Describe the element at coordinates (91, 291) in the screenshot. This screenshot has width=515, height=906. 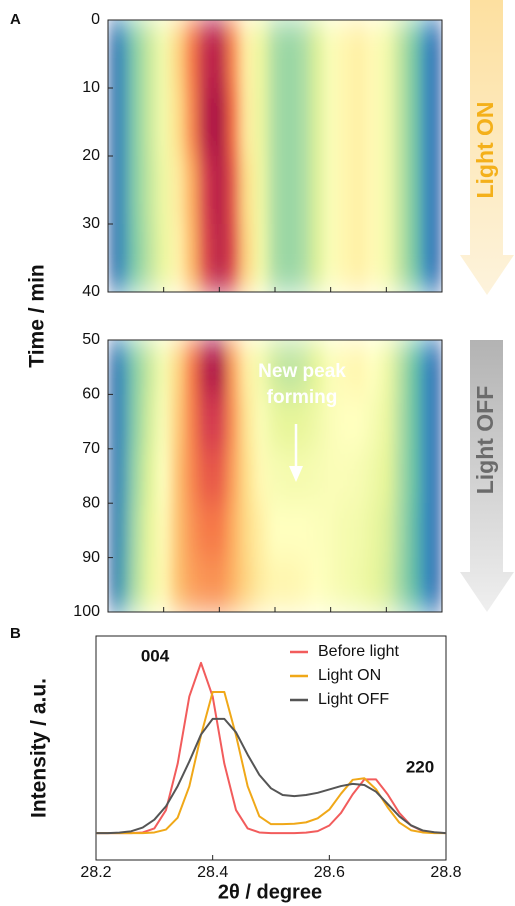
I see `y-tick-label: 40` at that location.